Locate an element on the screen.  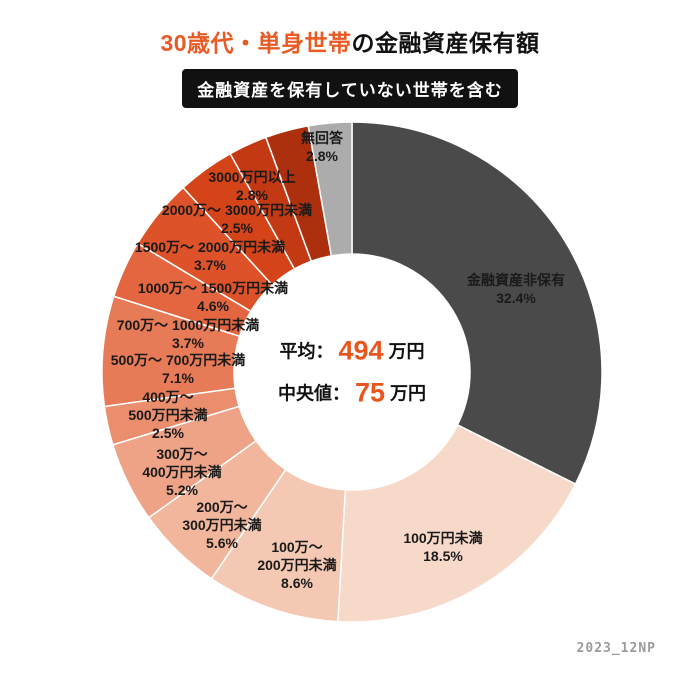
median-unit: 万円 is located at coordinates (408, 393).